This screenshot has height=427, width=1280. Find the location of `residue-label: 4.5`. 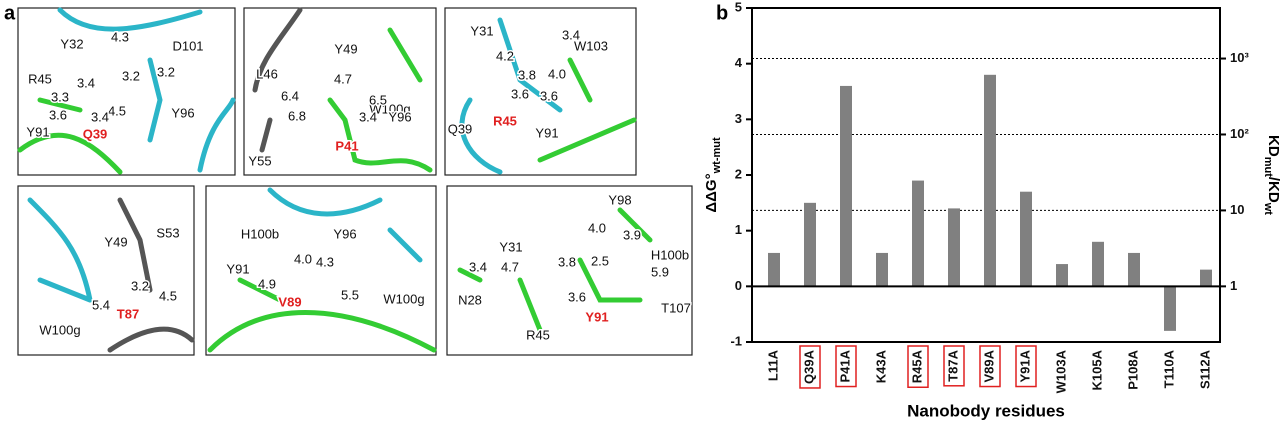

residue-label: 4.5 is located at coordinates (117, 110).